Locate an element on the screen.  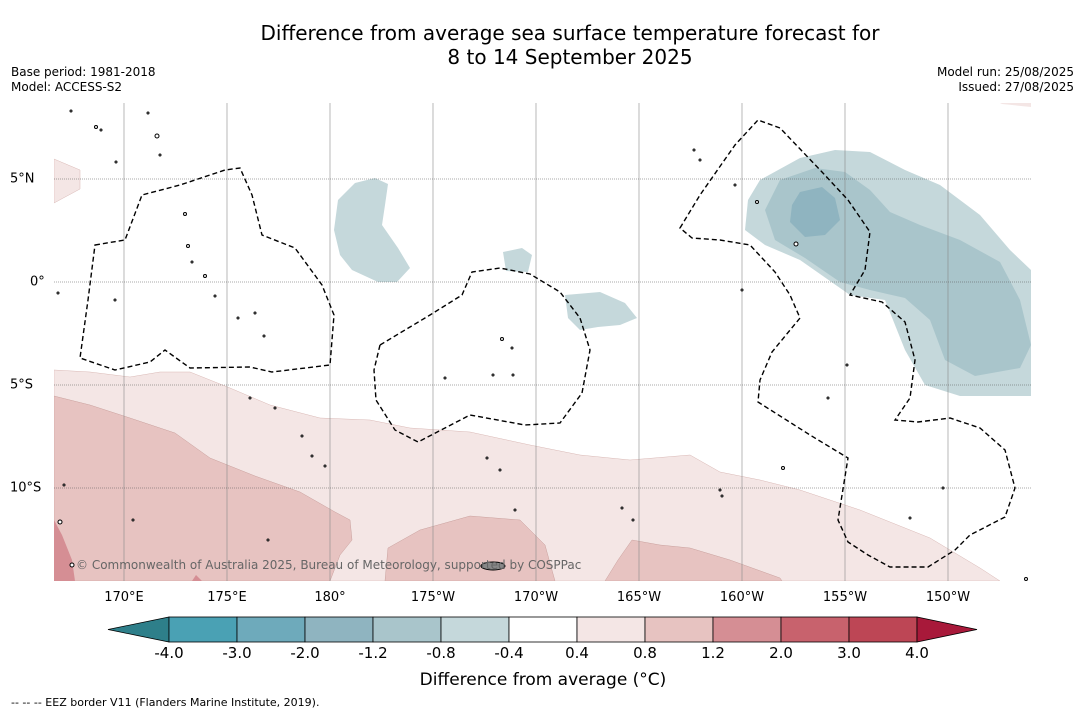
island-large is located at coordinates (493, 566).